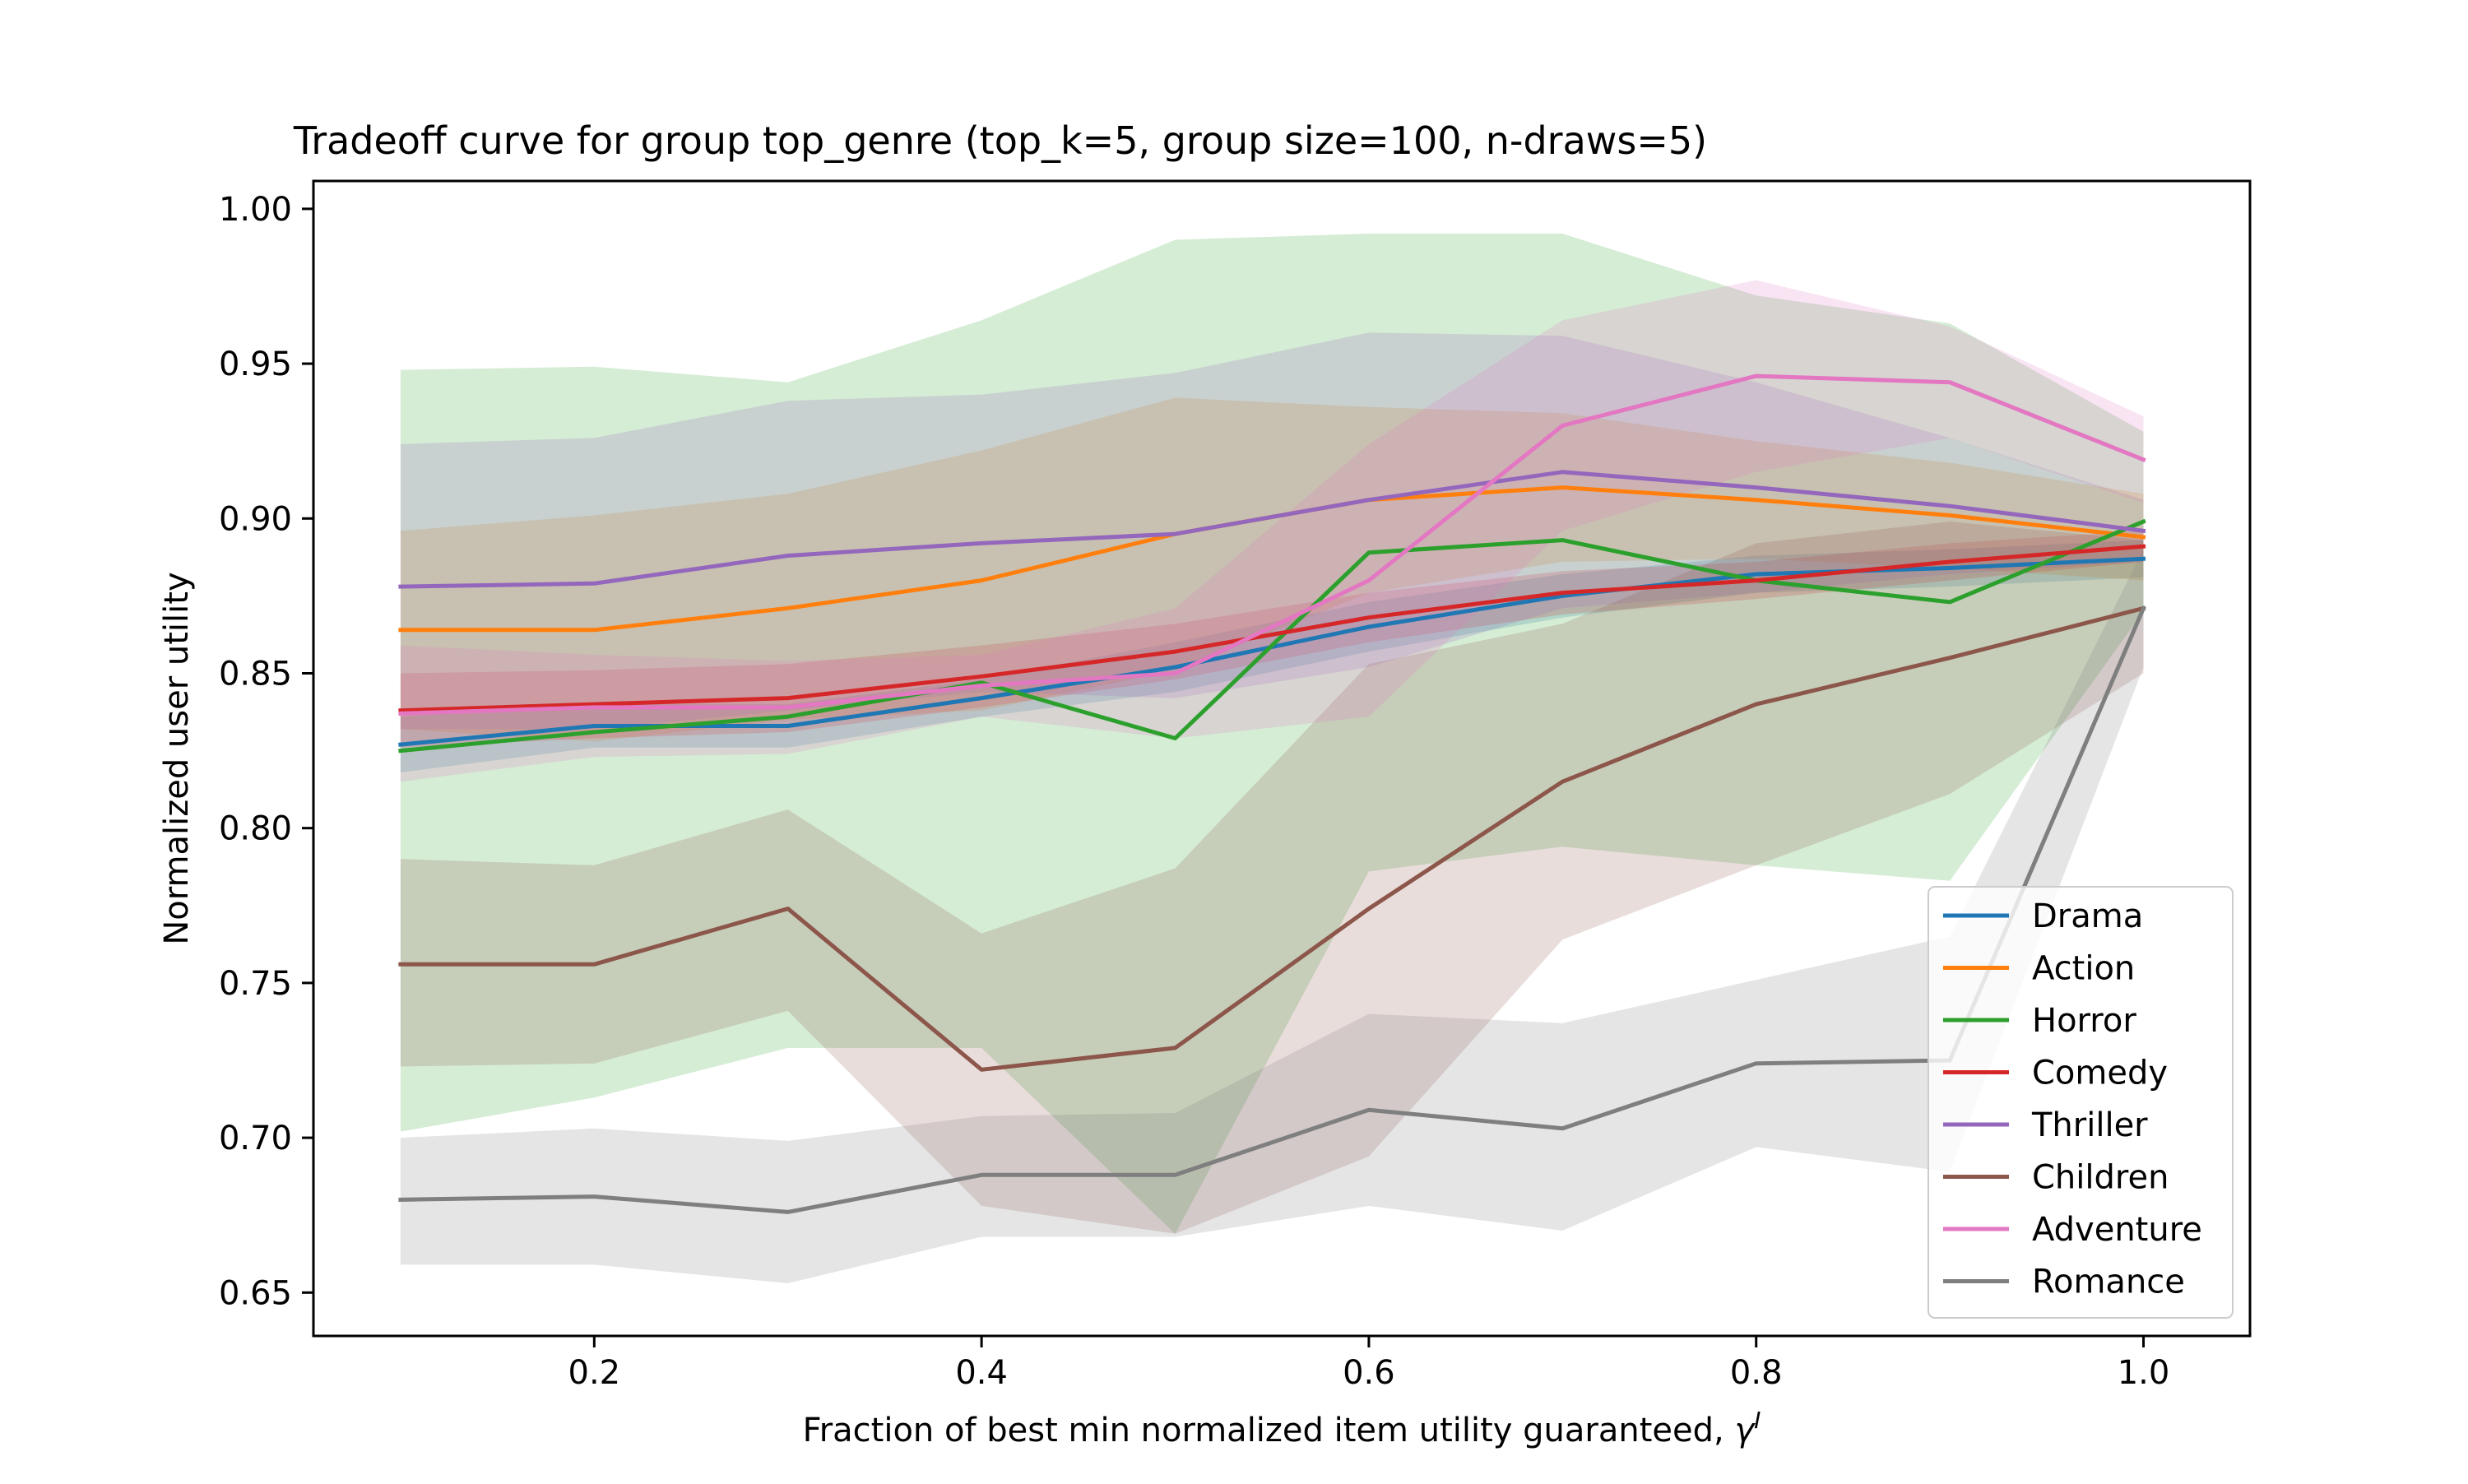  What do you see at coordinates (255, 519) in the screenshot?
I see `y-tick-label: 0.90` at bounding box center [255, 519].